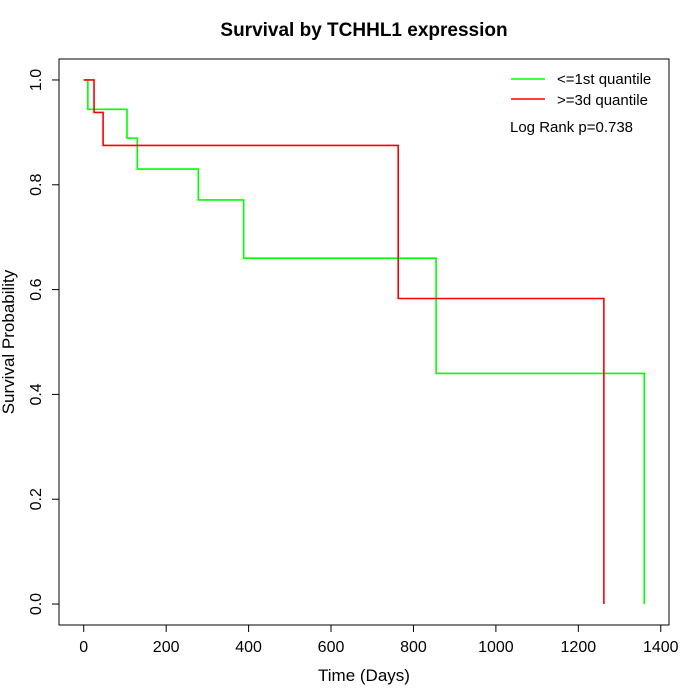  I want to click on x-tick-label: 1000, so click(496, 647).